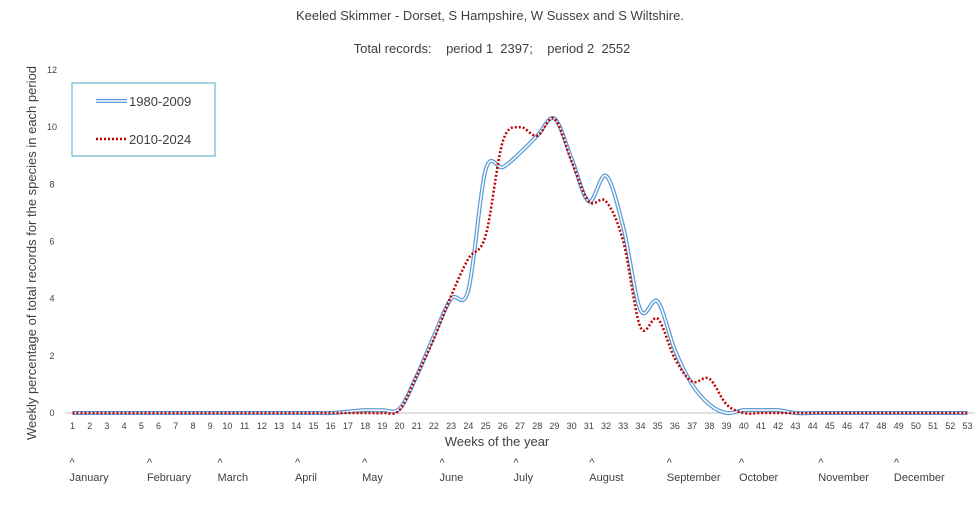  I want to click on y-tick-label: 6, so click(51, 242).